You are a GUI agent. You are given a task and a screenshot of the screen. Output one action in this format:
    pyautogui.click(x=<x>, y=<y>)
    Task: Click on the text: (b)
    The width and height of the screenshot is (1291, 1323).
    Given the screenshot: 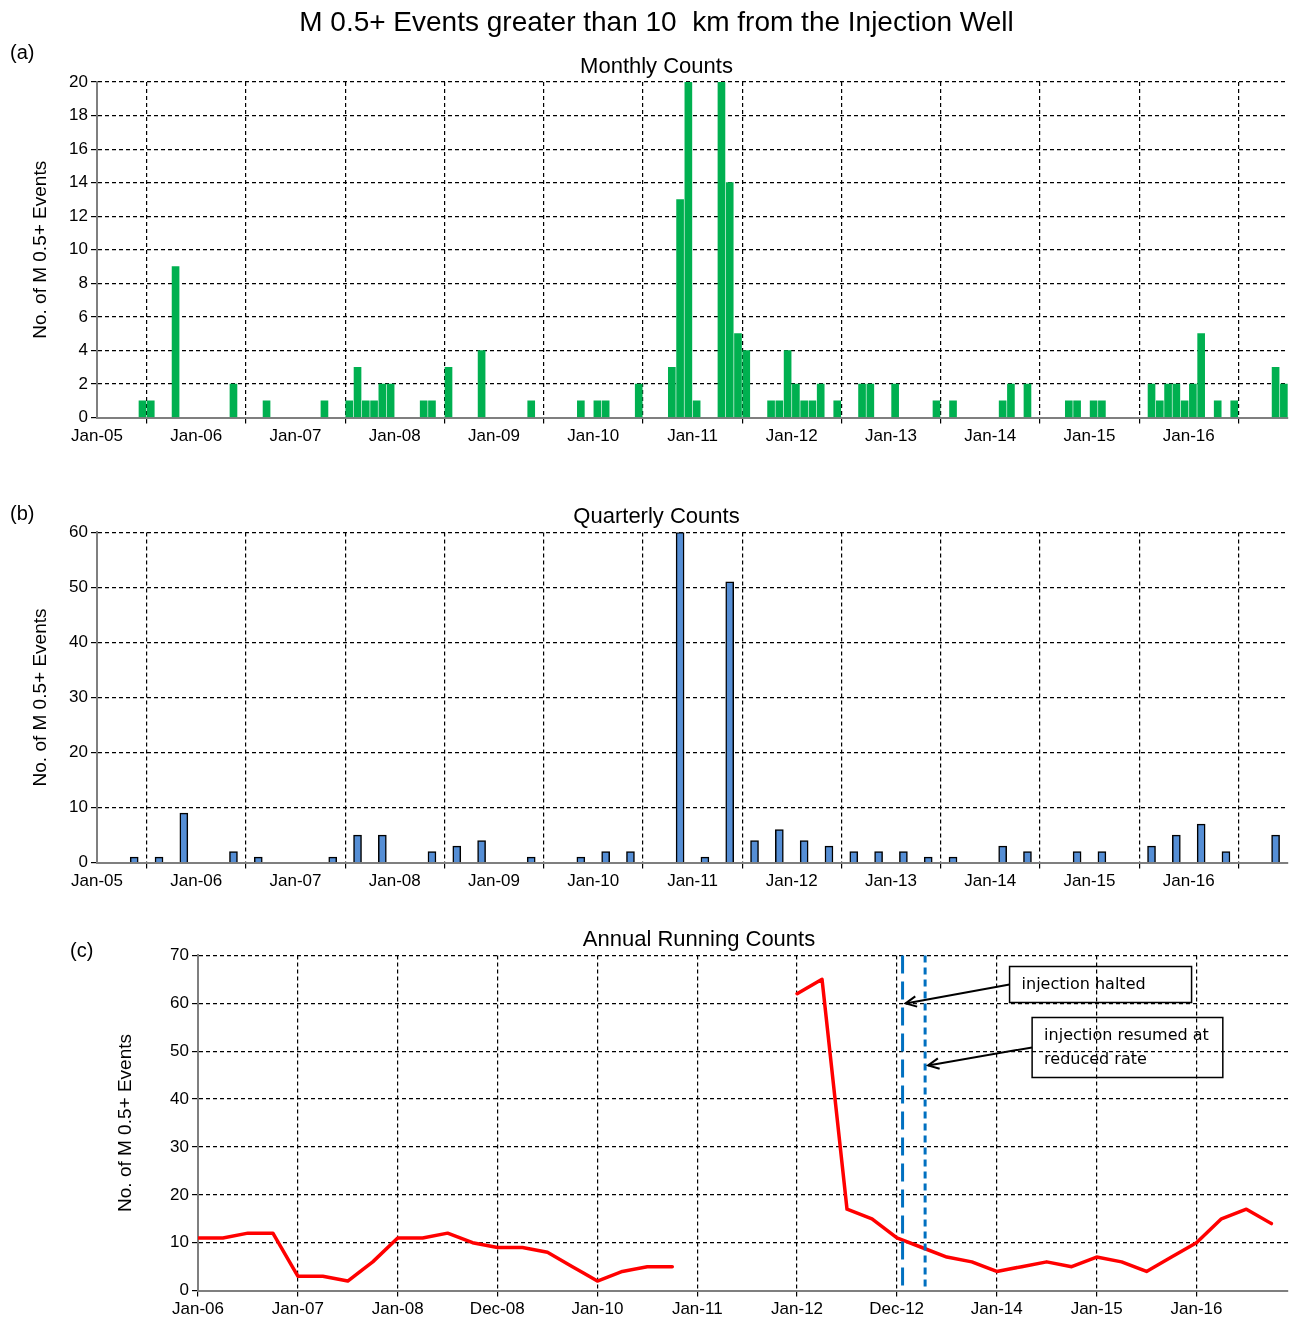 What is the action you would take?
    pyautogui.click(x=22, y=512)
    